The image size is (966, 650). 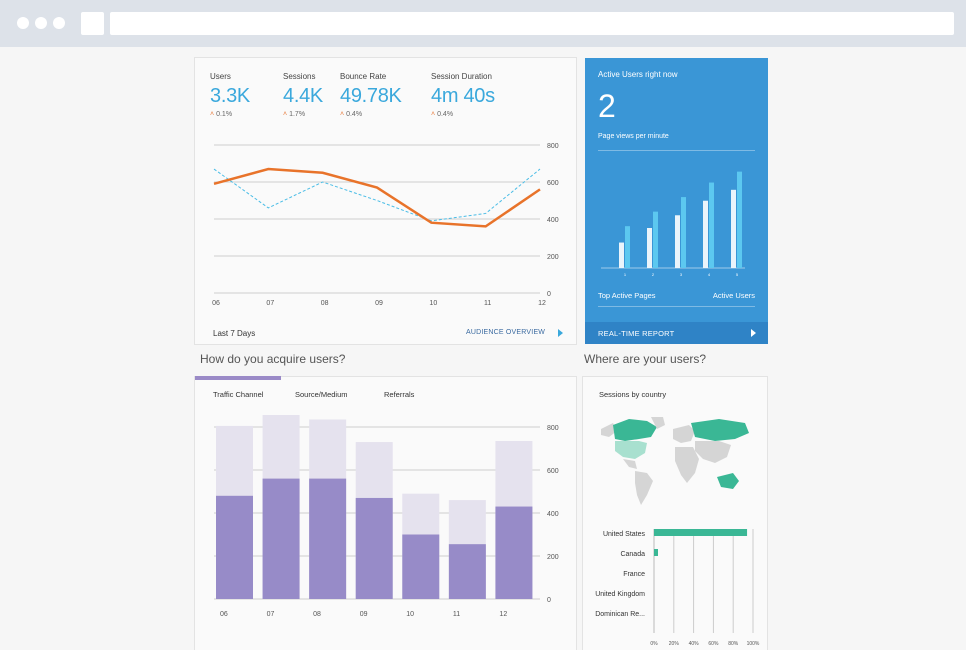 I want to click on metric-label: Session Duration, so click(x=461, y=76).